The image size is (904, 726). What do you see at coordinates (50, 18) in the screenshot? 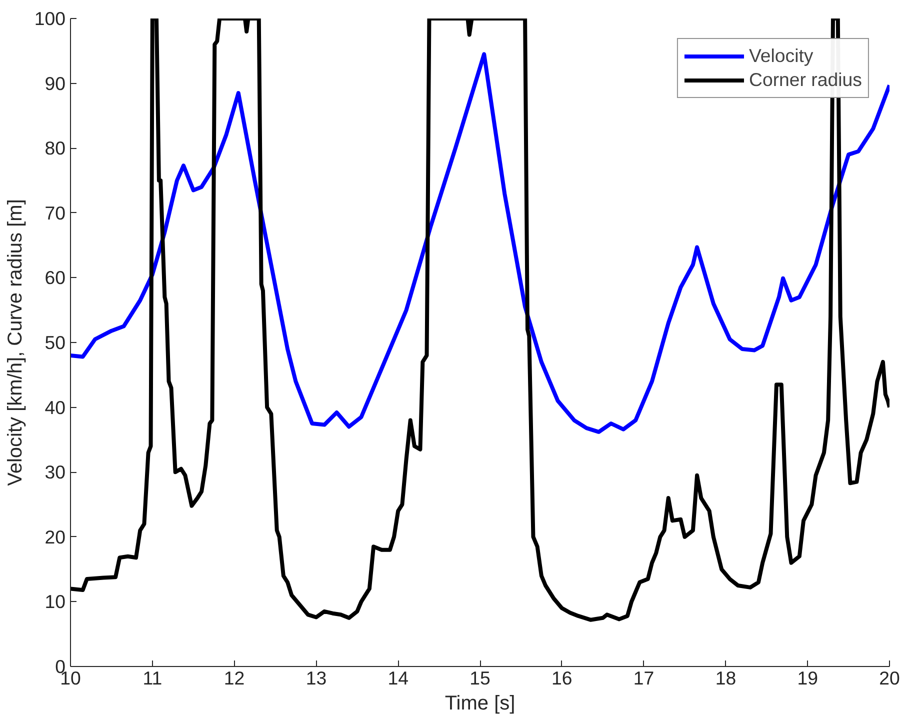
I see `y-tick-label: 100` at bounding box center [50, 18].